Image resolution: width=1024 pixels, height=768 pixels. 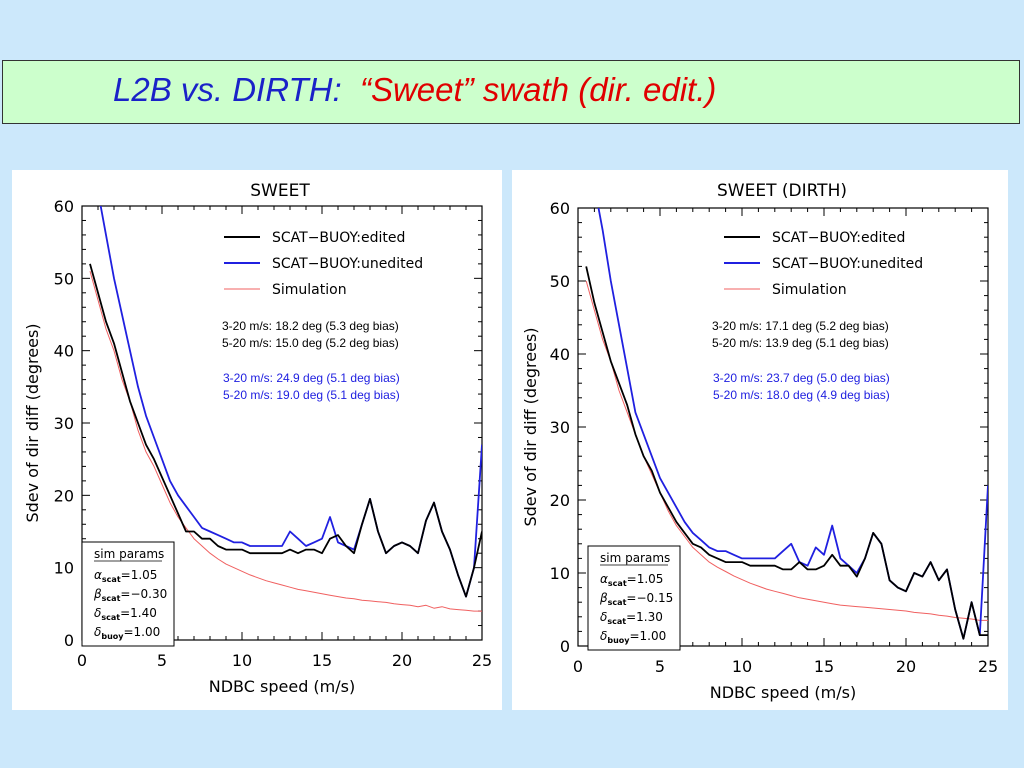 I want to click on sim-param-row: βscat=−0.15, so click(x=636, y=599).